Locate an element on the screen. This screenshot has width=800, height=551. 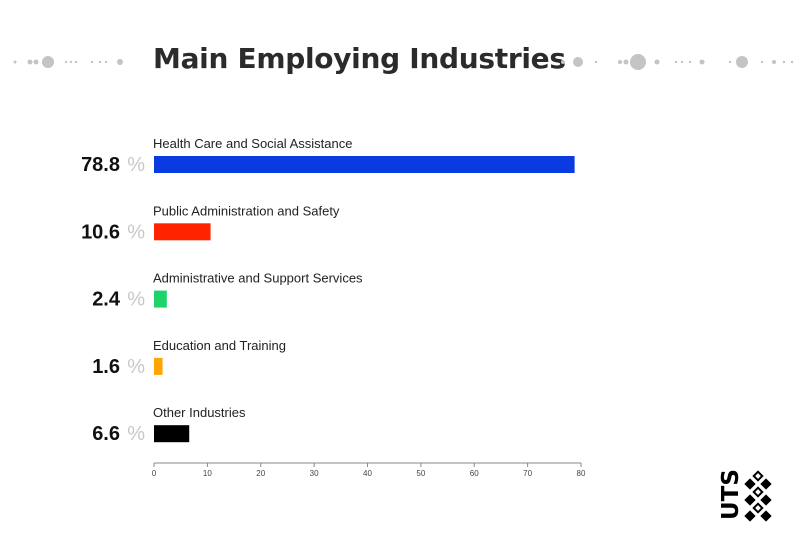
x-tick-label: 20 is located at coordinates (260, 473).